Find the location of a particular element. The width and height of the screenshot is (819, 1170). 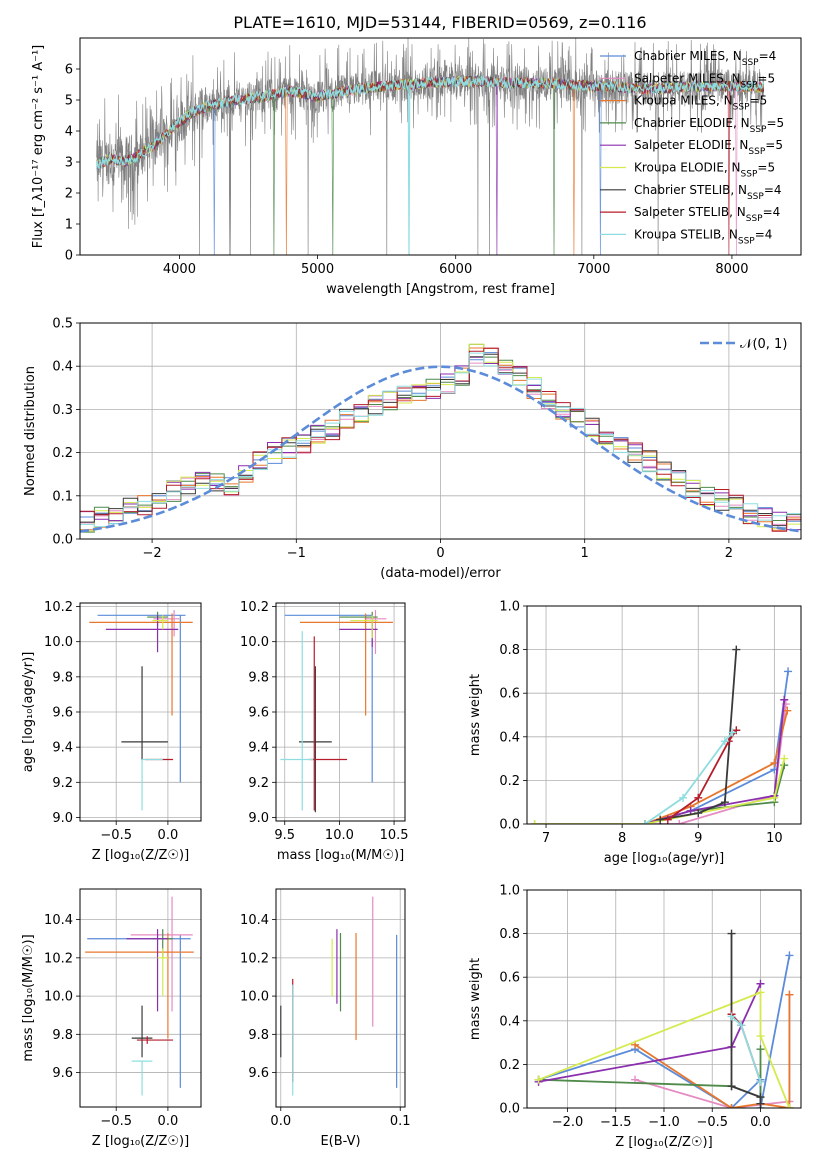

x-tick-label: −1.0 is located at coordinates (664, 1122).